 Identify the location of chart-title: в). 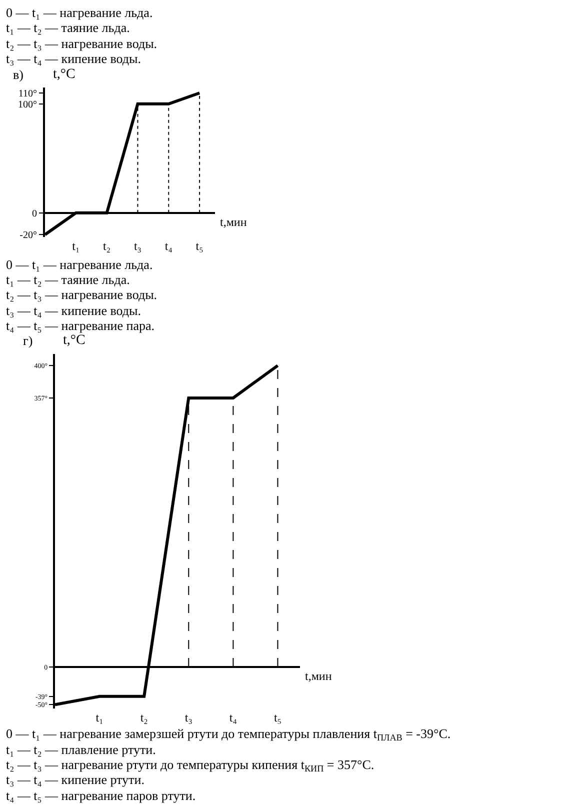
(18, 74).